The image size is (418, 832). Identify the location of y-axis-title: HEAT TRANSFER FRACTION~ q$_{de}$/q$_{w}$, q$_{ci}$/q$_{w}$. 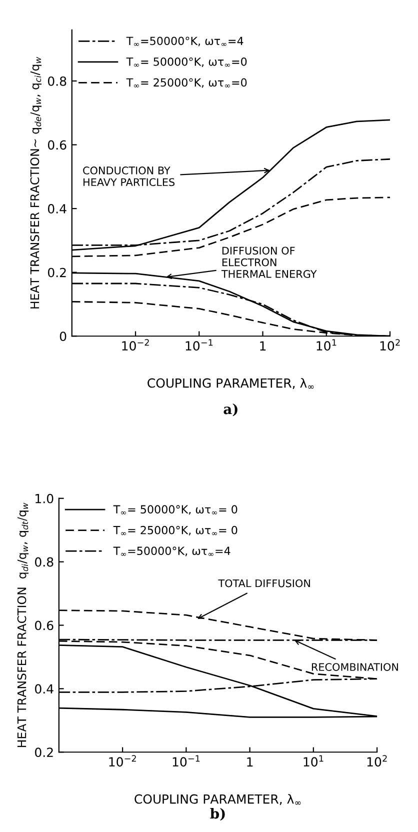
(36, 182).